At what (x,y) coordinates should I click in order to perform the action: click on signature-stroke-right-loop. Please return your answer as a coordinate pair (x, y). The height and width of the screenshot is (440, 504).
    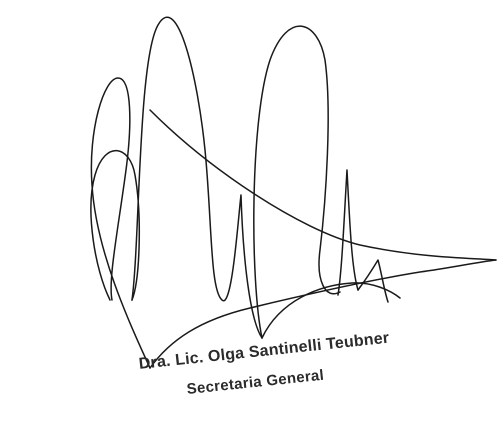
    Looking at the image, I should click on (297, 182).